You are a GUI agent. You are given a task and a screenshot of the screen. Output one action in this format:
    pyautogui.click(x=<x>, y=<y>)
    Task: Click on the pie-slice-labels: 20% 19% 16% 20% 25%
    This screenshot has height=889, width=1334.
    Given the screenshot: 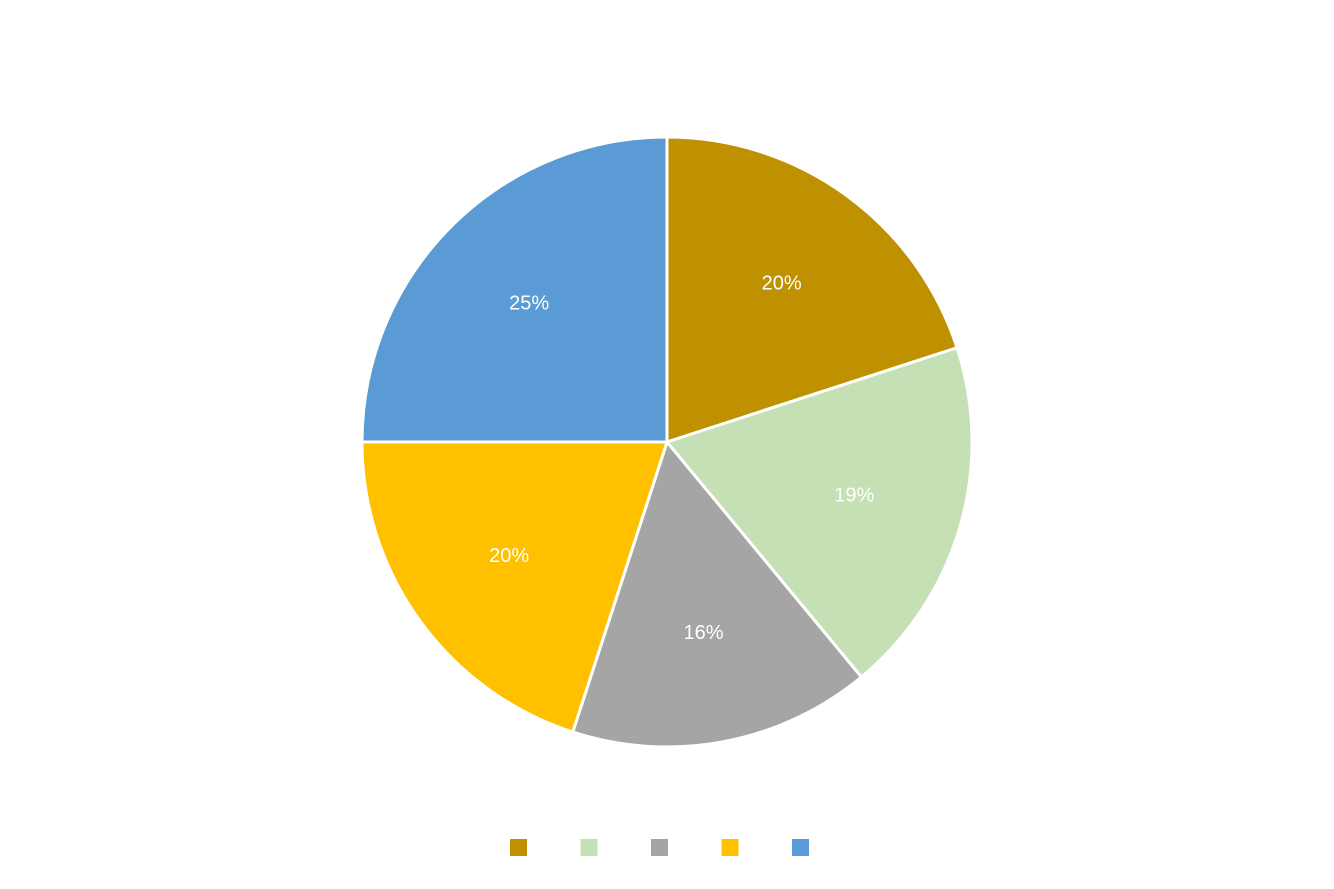 What is the action you would take?
    pyautogui.click(x=681, y=457)
    